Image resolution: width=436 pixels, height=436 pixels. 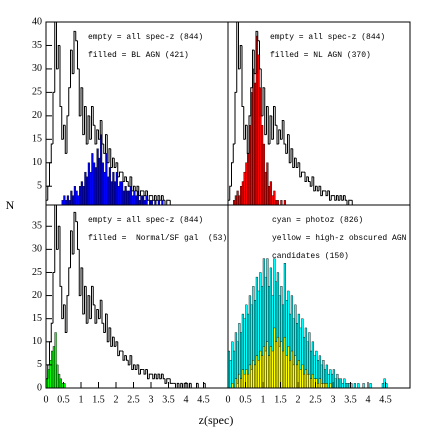 I want to click on legend-entry: empty = all spec-z (844), so click(x=146, y=220).